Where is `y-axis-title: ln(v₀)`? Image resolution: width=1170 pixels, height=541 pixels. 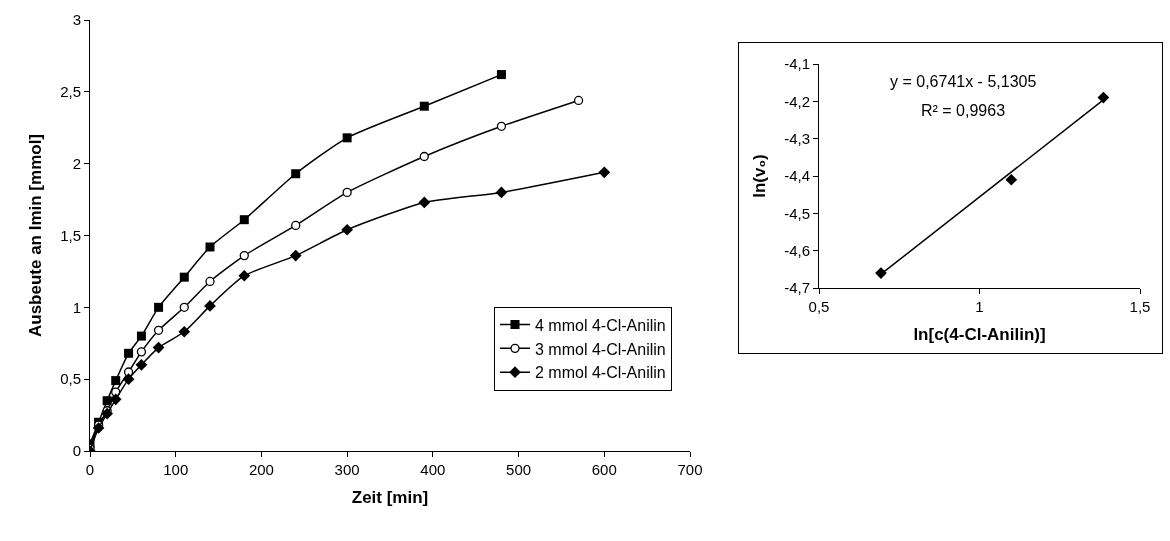
y-axis-title: ln(v₀) is located at coordinates (759, 176).